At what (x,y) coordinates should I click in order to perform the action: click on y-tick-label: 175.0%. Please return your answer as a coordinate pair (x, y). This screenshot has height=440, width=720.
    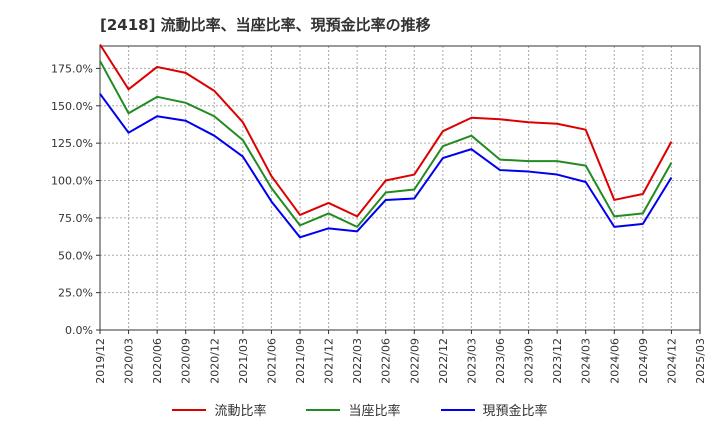
    Looking at the image, I should click on (72, 68).